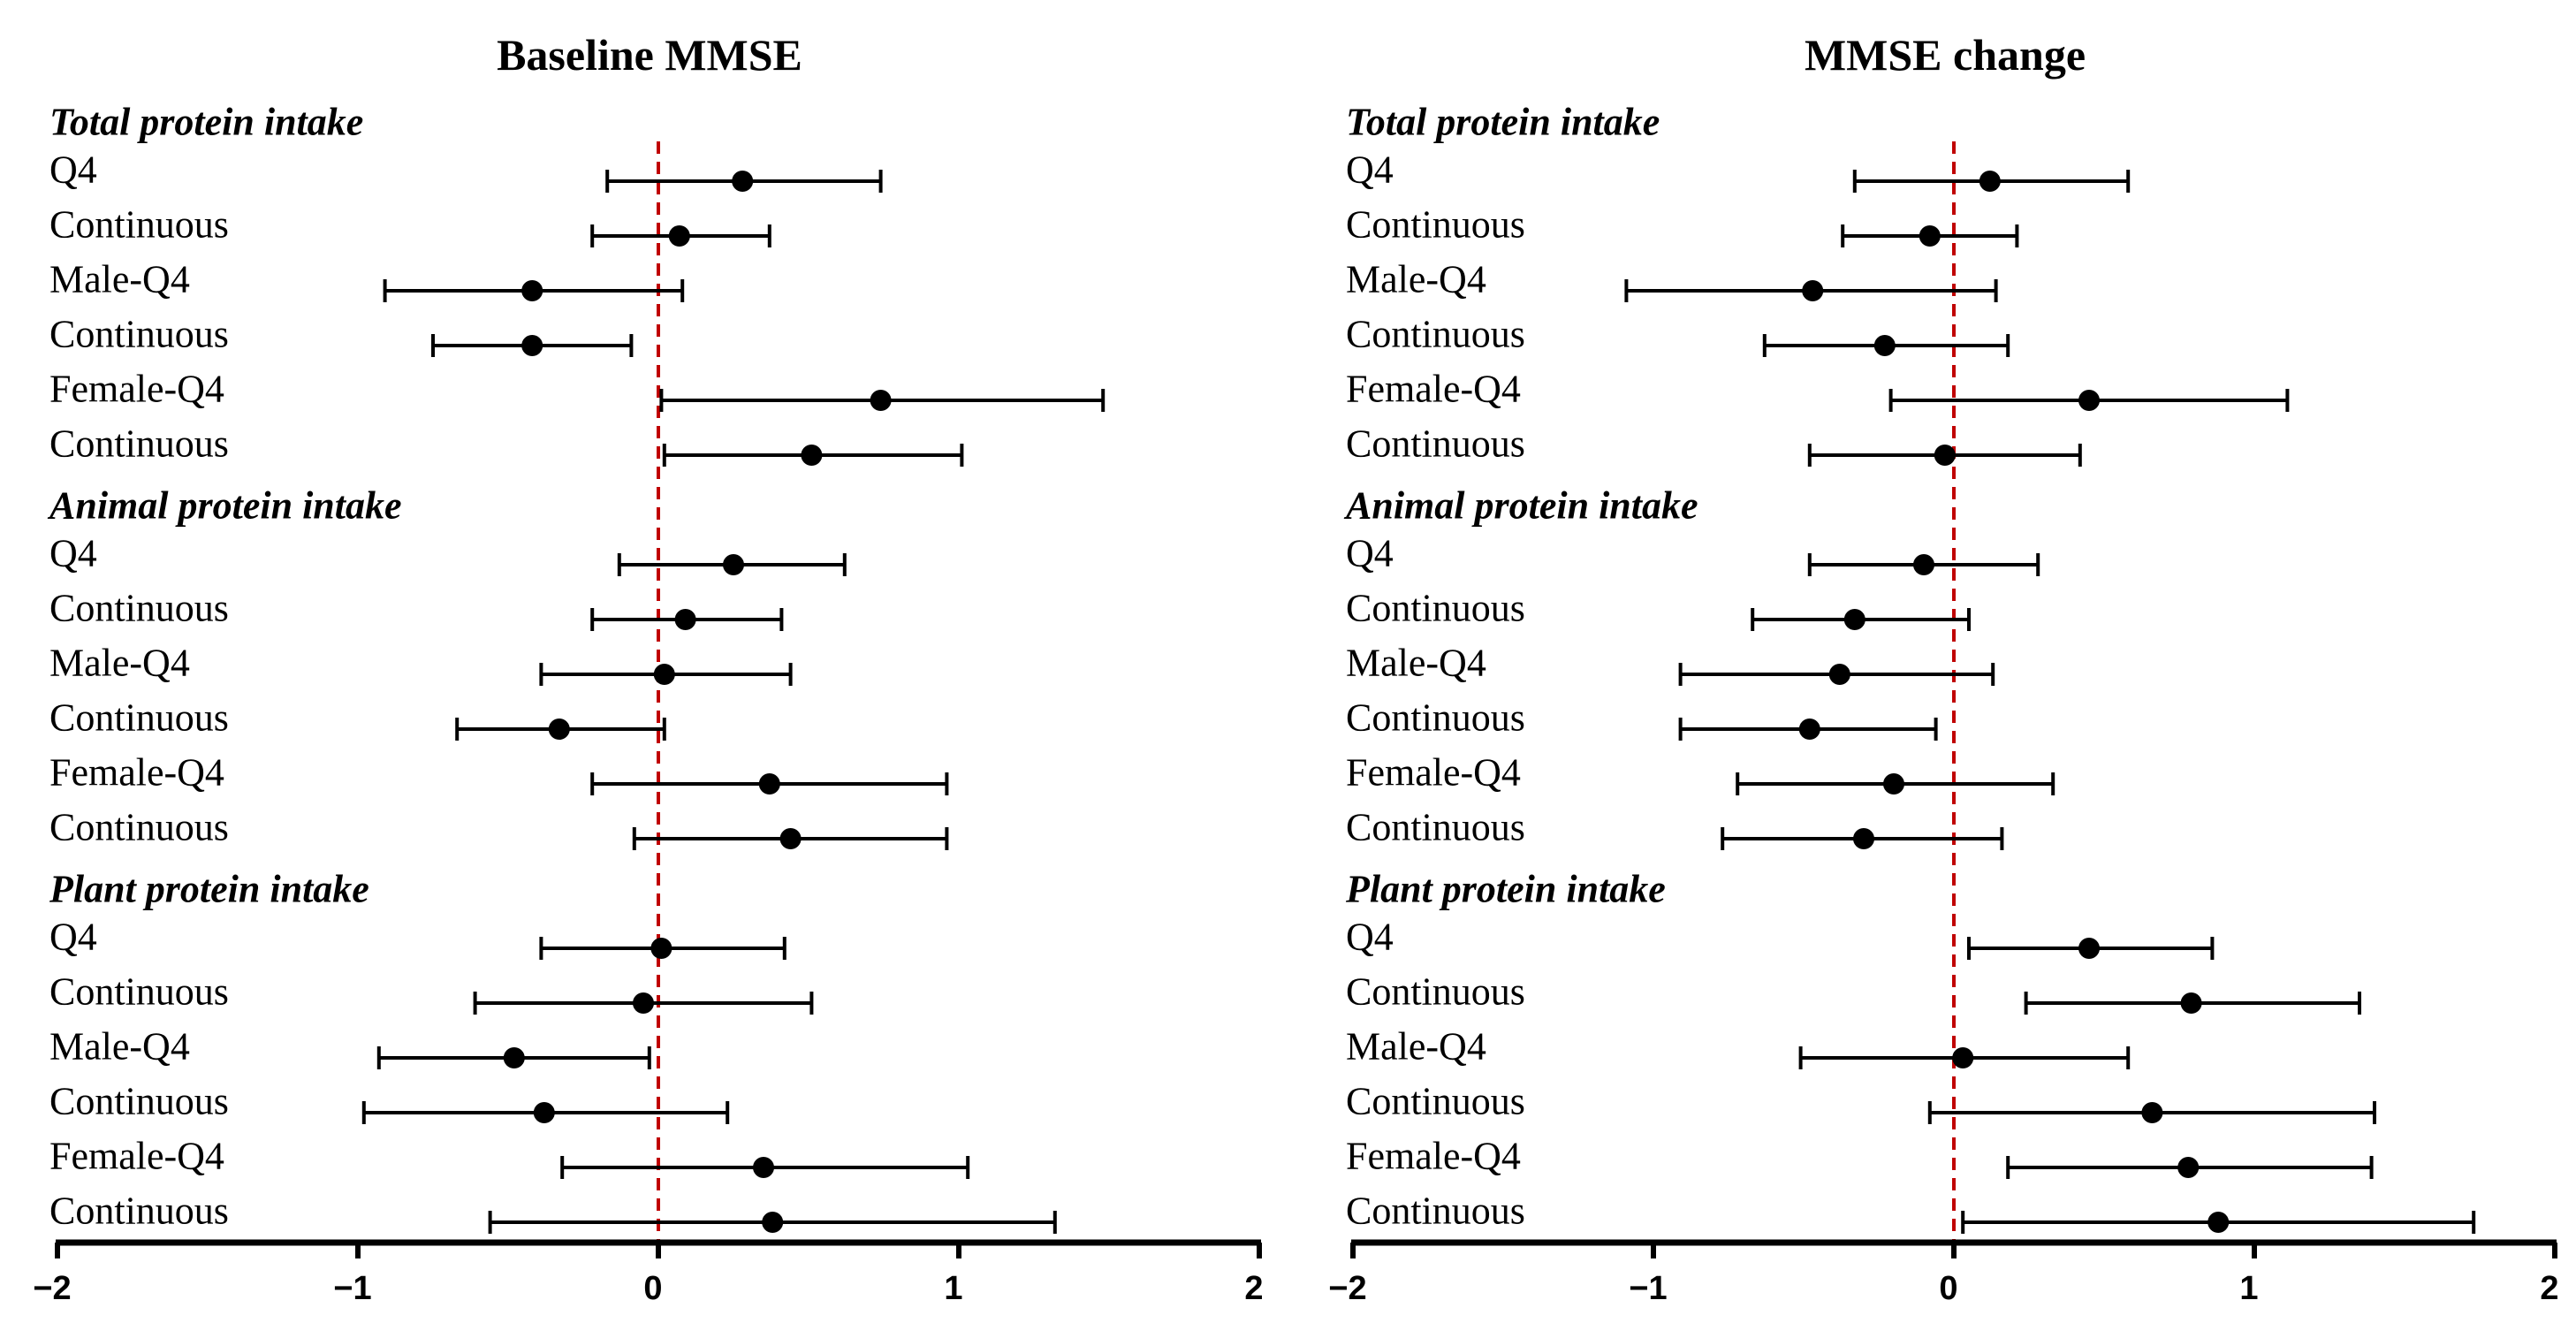 Image resolution: width=2576 pixels, height=1323 pixels. Describe the element at coordinates (1945, 55) in the screenshot. I see `panel-title: MMSE change` at that location.